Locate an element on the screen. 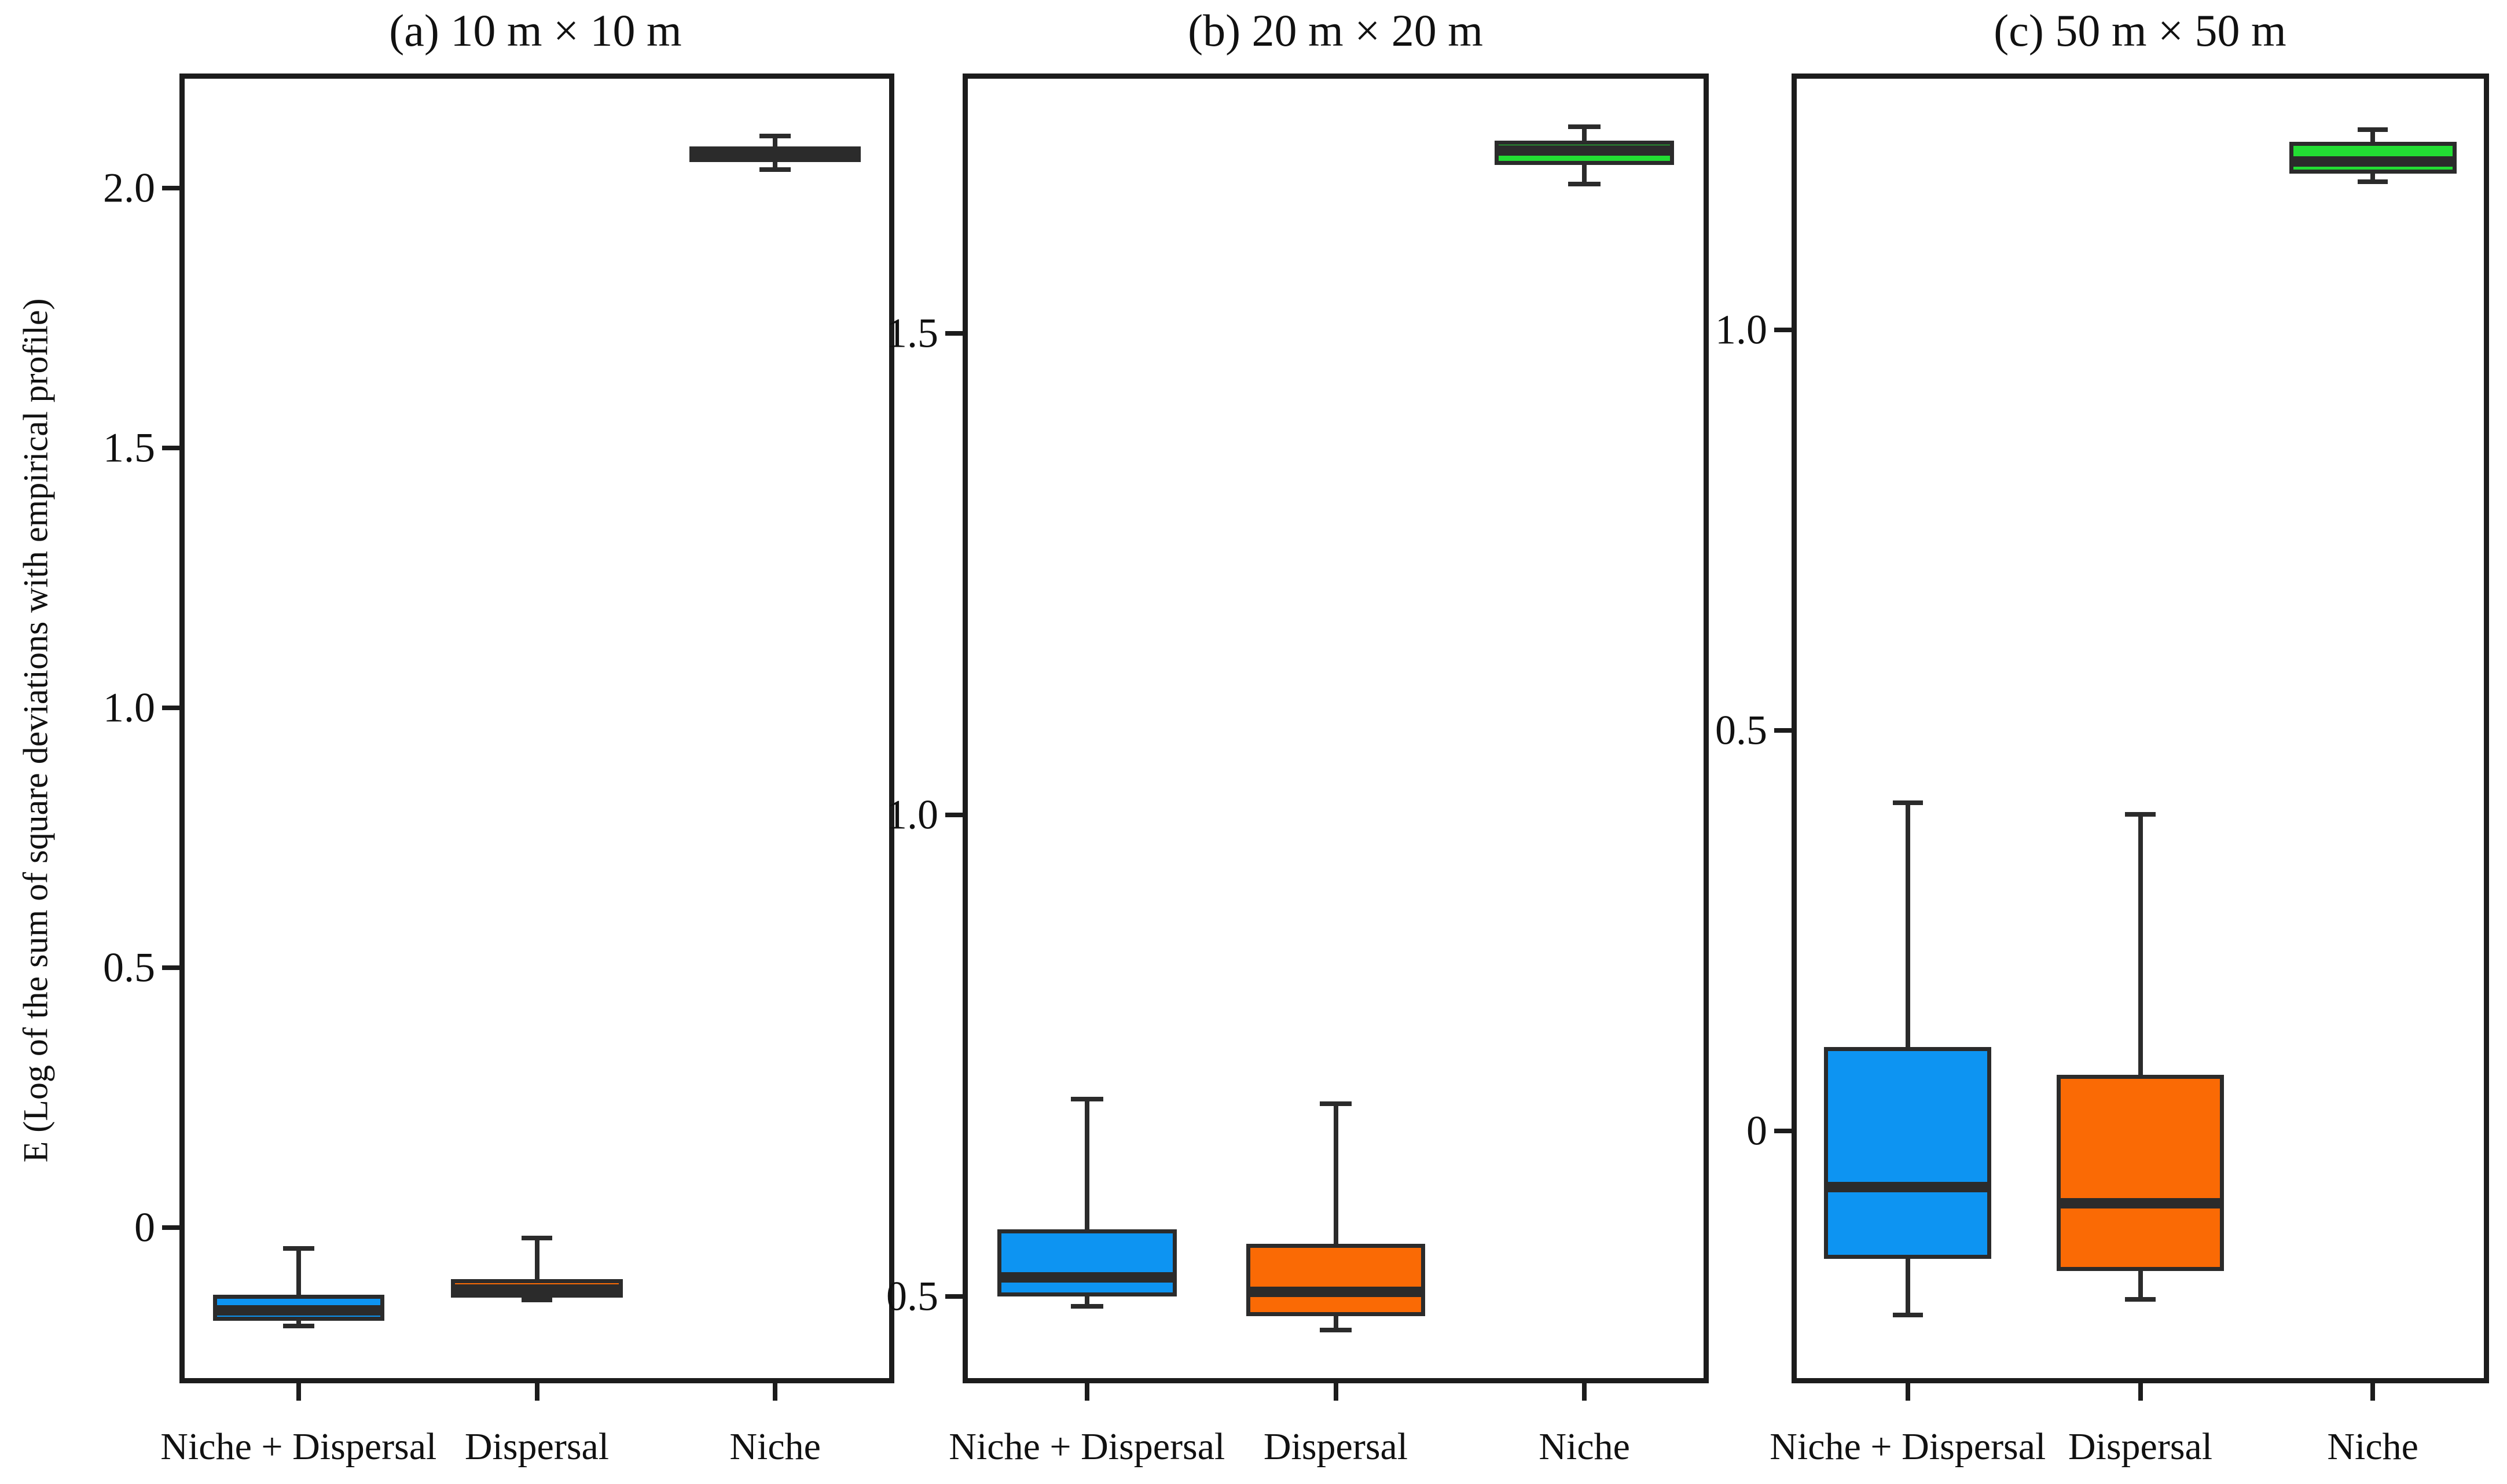 Image resolution: width=2507 pixels, height=1484 pixels. panel-c-title: (c) 50 m × 50 m is located at coordinates (2140, 30).